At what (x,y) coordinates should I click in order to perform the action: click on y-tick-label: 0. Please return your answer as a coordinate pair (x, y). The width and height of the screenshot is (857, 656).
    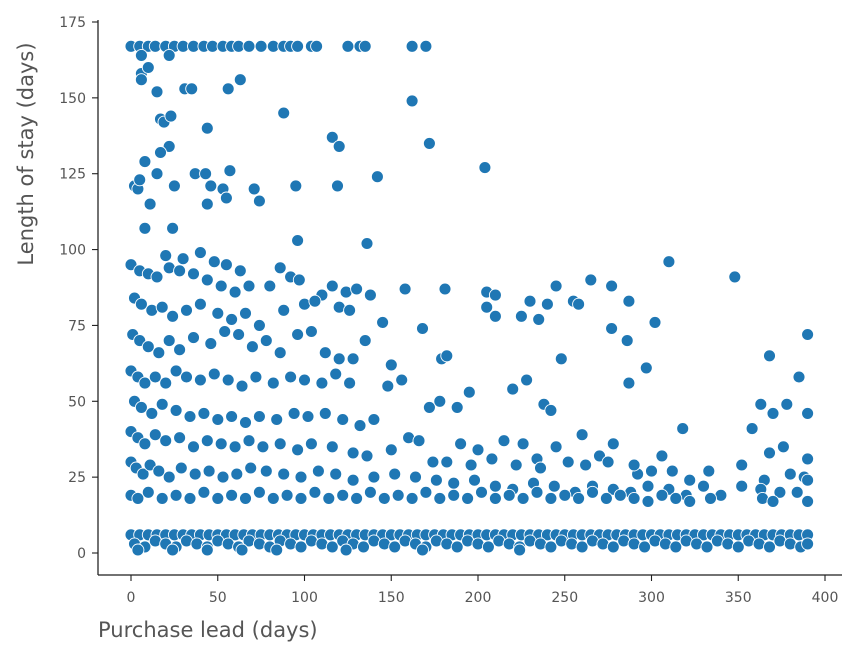
    Looking at the image, I should click on (81, 554).